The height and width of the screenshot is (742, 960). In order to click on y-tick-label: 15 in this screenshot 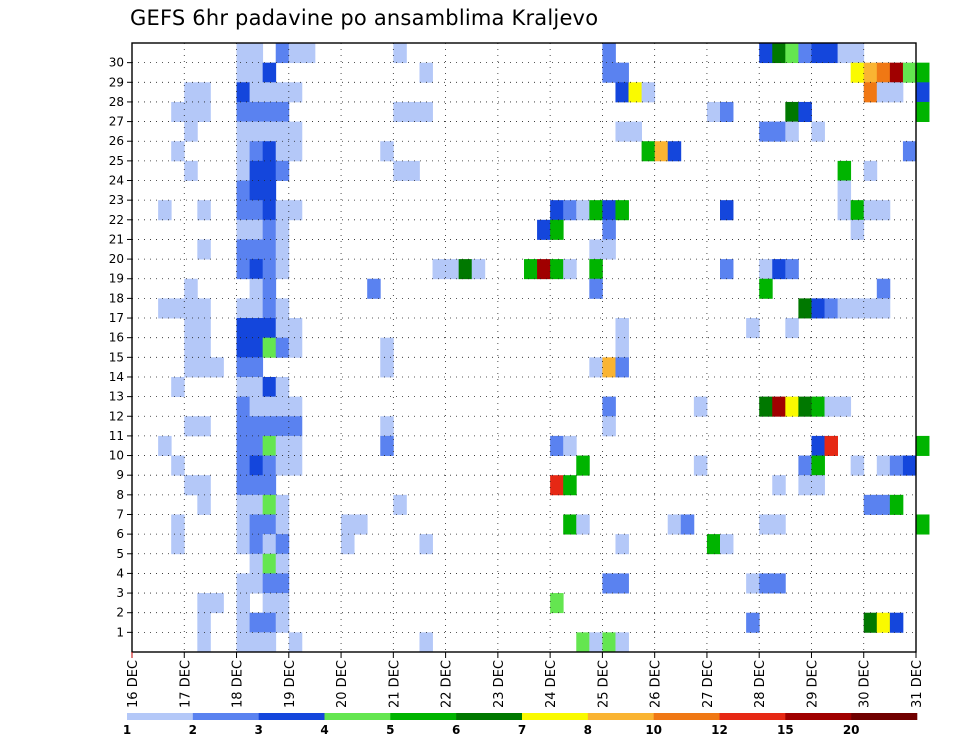, I will do `click(116, 357)`.